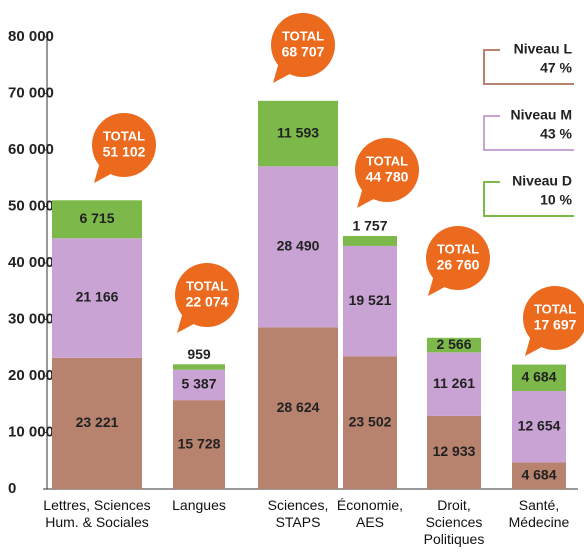  What do you see at coordinates (458, 265) in the screenshot?
I see `total-label: 26 760` at bounding box center [458, 265].